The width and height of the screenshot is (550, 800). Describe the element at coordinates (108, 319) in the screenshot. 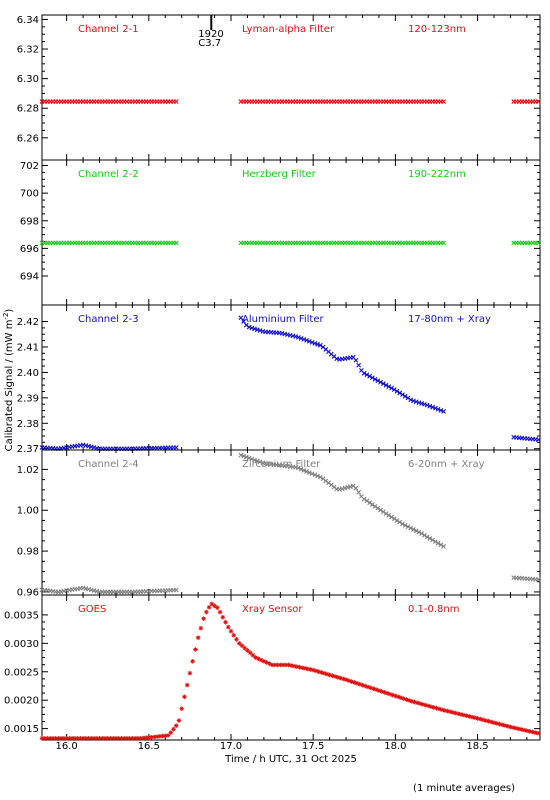

I see `panel-label-channel: Channel 2-3` at that location.